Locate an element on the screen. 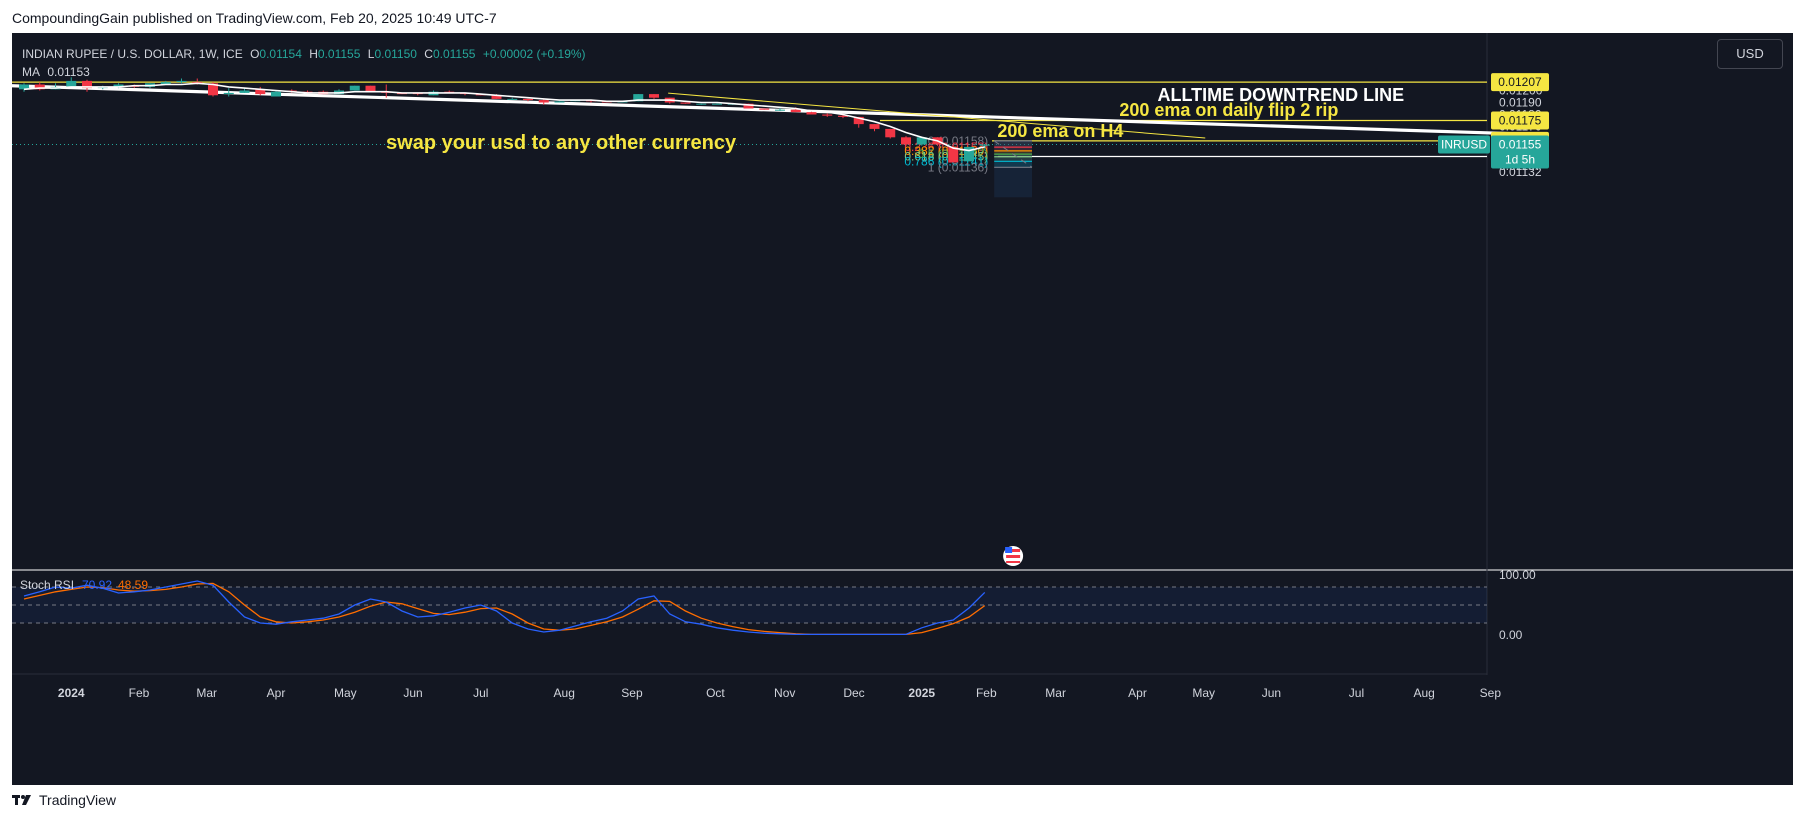 This screenshot has width=1805, height=819. tradingview-logo-icon is located at coordinates (21, 800).